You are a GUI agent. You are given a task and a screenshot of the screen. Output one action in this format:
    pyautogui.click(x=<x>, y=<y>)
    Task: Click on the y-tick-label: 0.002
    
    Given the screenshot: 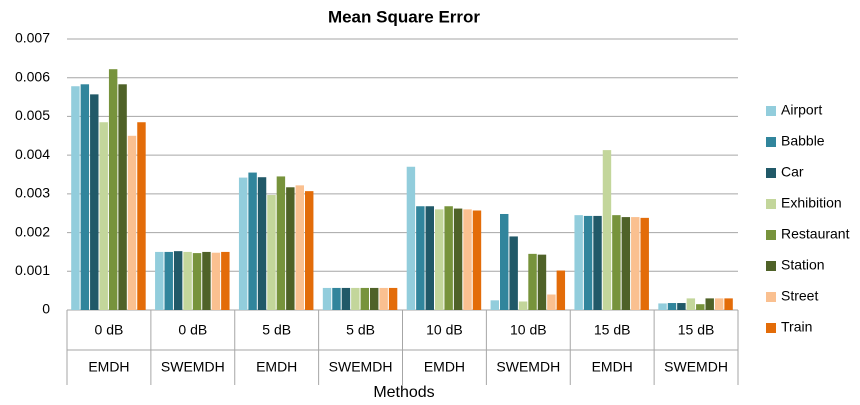 What is the action you would take?
    pyautogui.click(x=32, y=231)
    